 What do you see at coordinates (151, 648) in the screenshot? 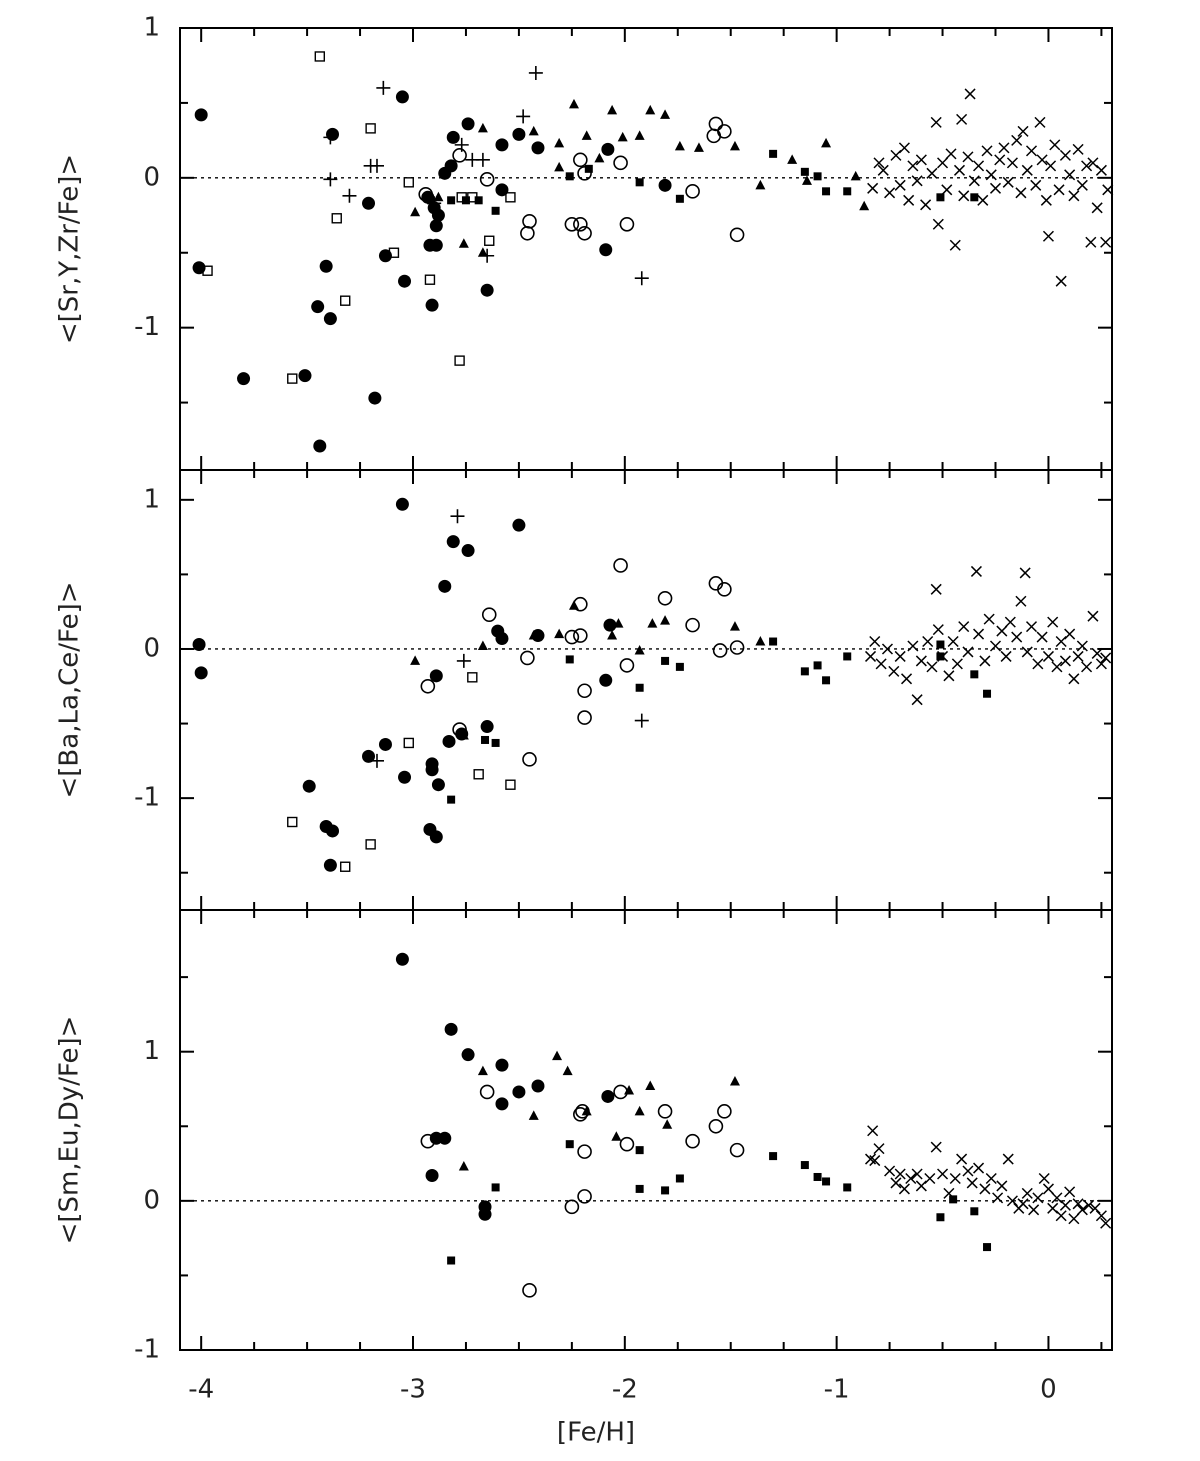
I see `y-tick-label: 0` at bounding box center [151, 648].